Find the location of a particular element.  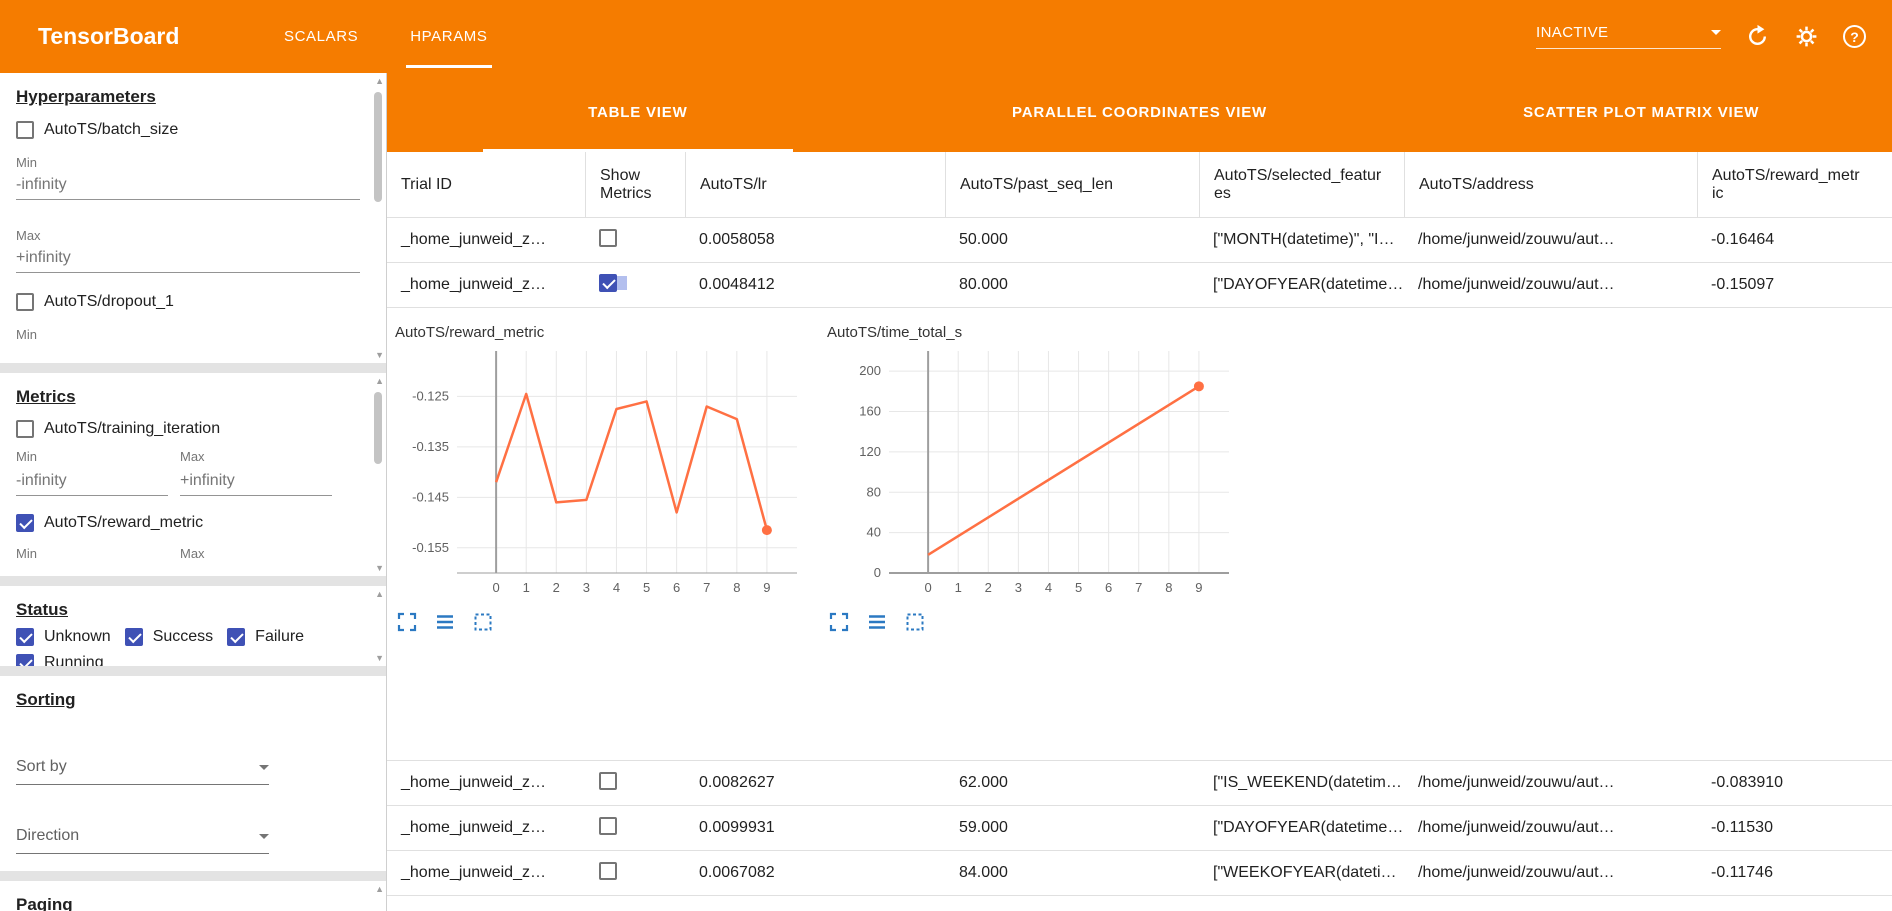

svg-text: 0 is located at coordinates (927, 587).